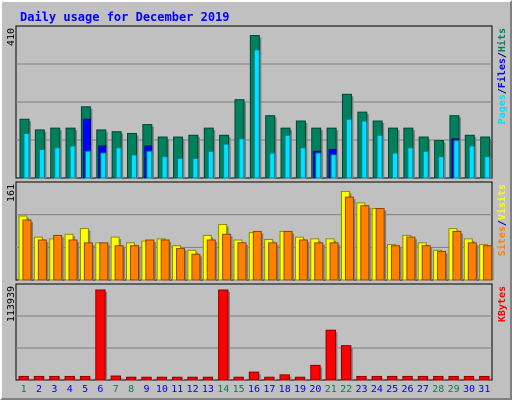 The width and height of the screenshot is (512, 400). I want to click on bar-kbytes-25-face, so click(392, 378).